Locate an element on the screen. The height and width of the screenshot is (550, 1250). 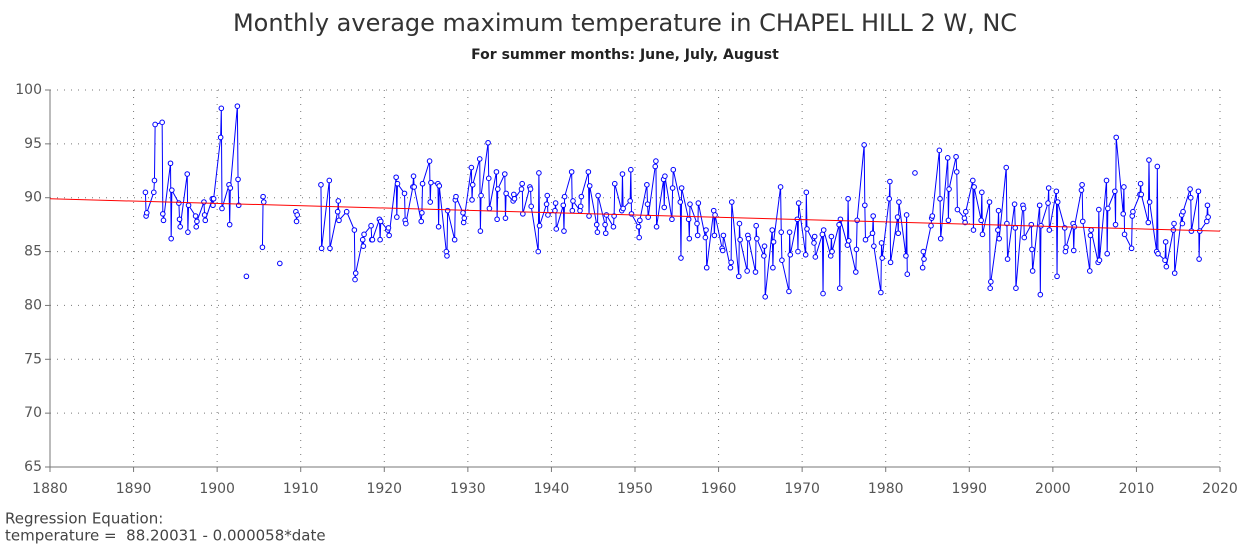
y-tick-label: 70 is located at coordinates (33, 413).